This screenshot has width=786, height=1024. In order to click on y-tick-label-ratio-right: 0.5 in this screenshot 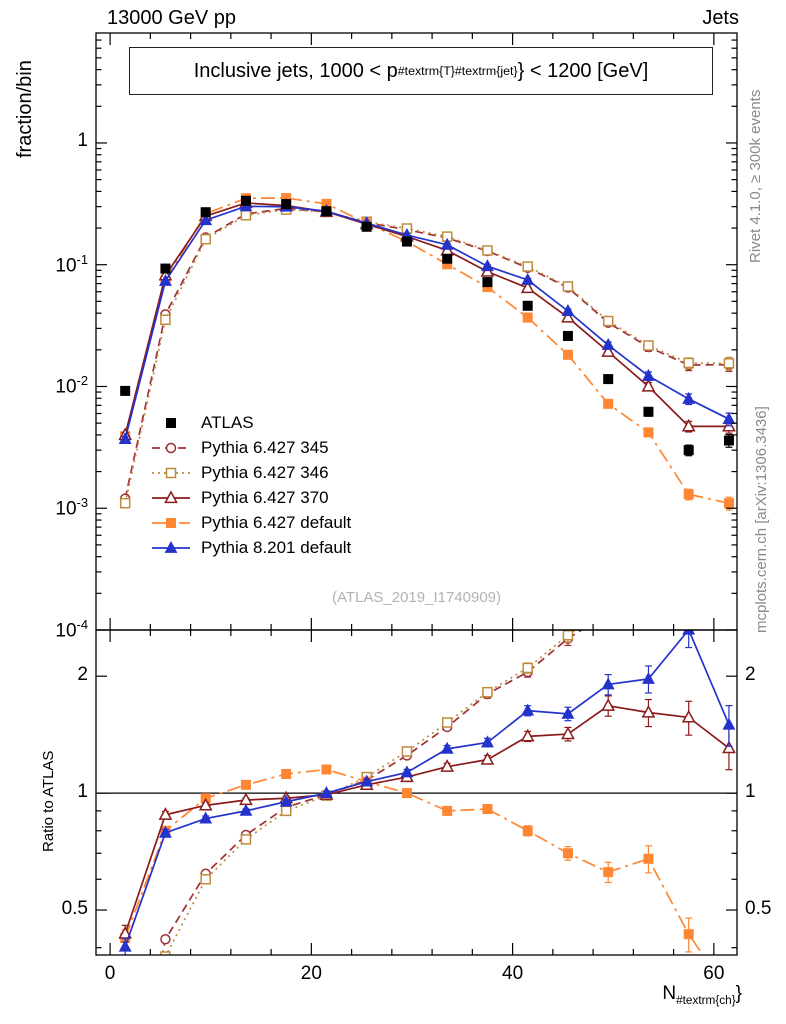, I will do `click(758, 909)`.